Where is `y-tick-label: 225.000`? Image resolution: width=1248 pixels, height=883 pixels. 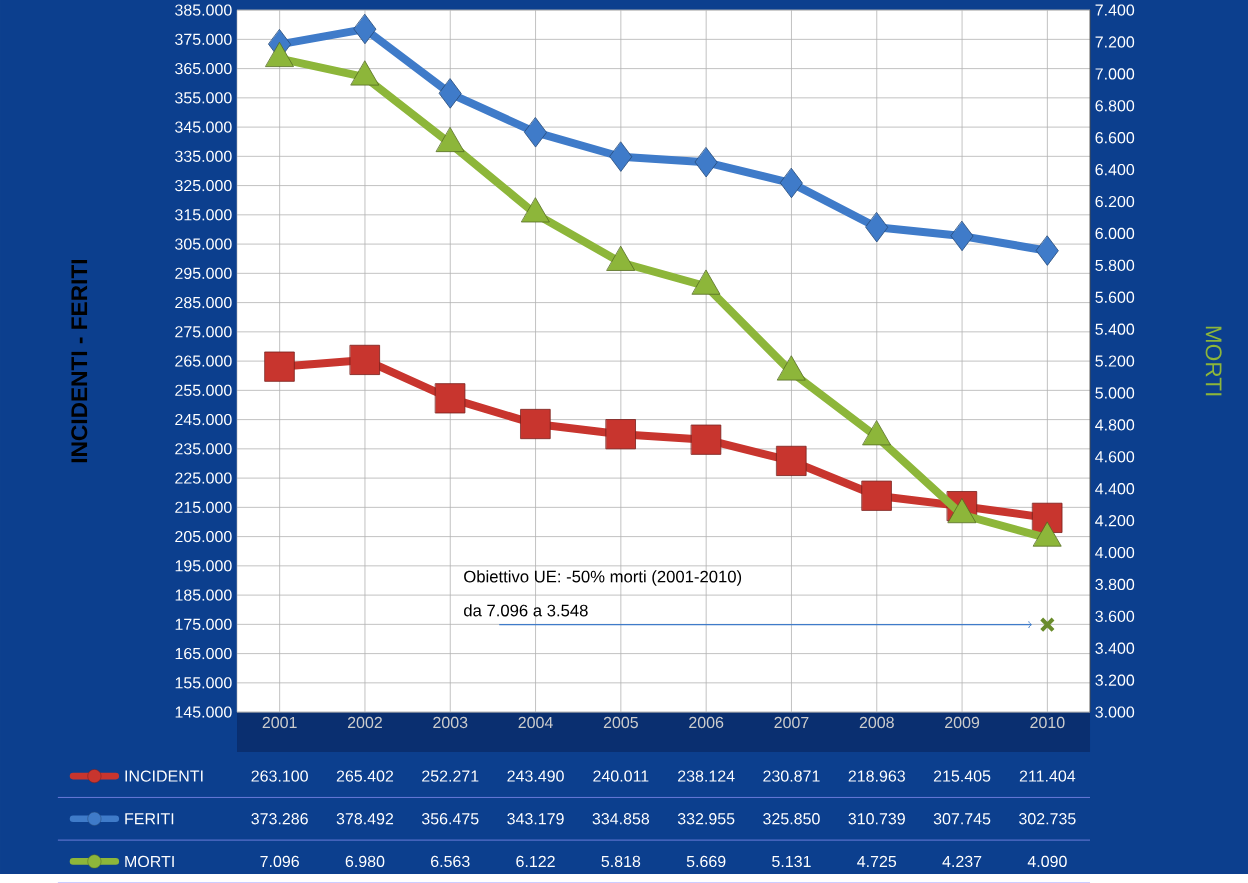 y-tick-label: 225.000 is located at coordinates (203, 478).